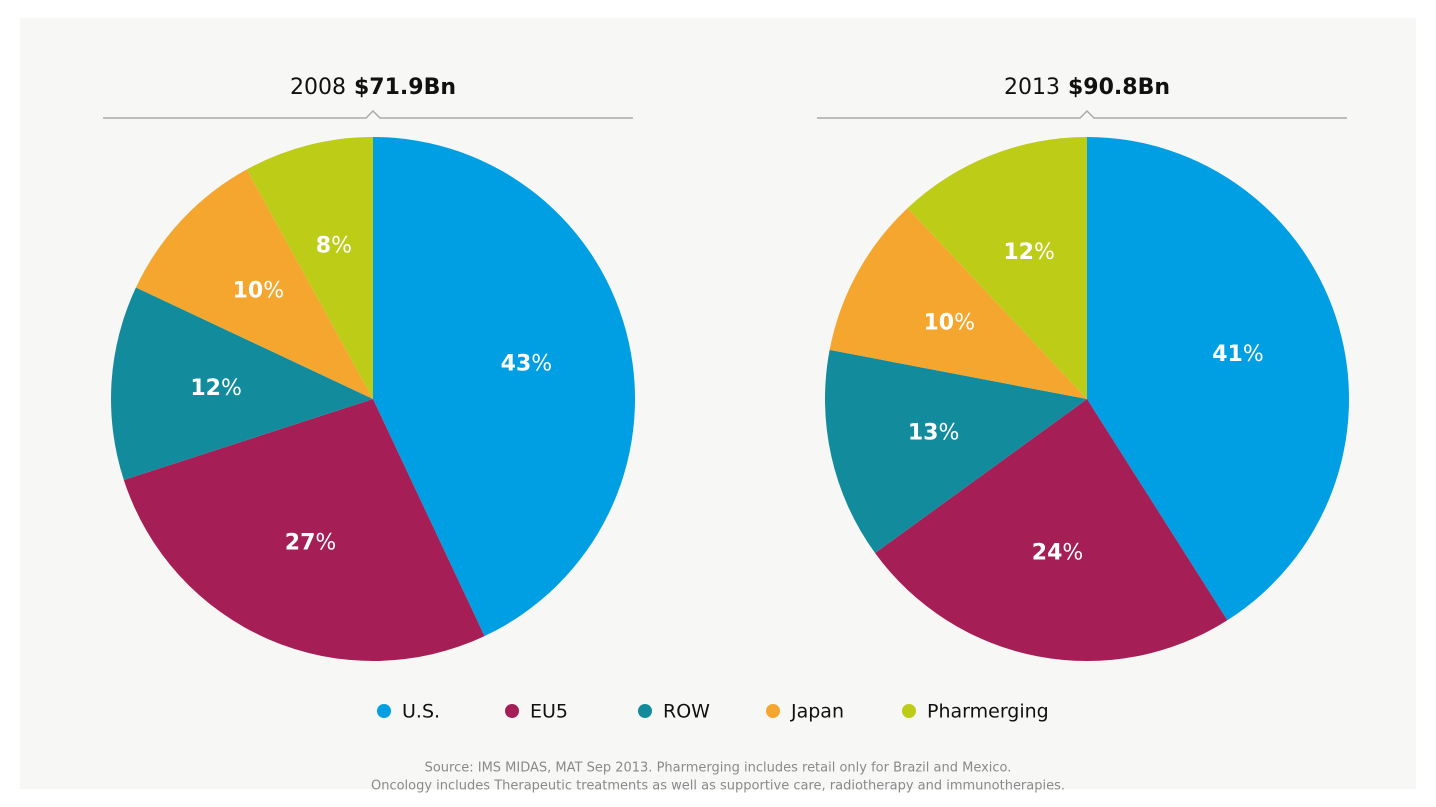 The image size is (1436, 807). What do you see at coordinates (1119, 87) in the screenshot?
I see `title-total: $90.8Bn` at bounding box center [1119, 87].